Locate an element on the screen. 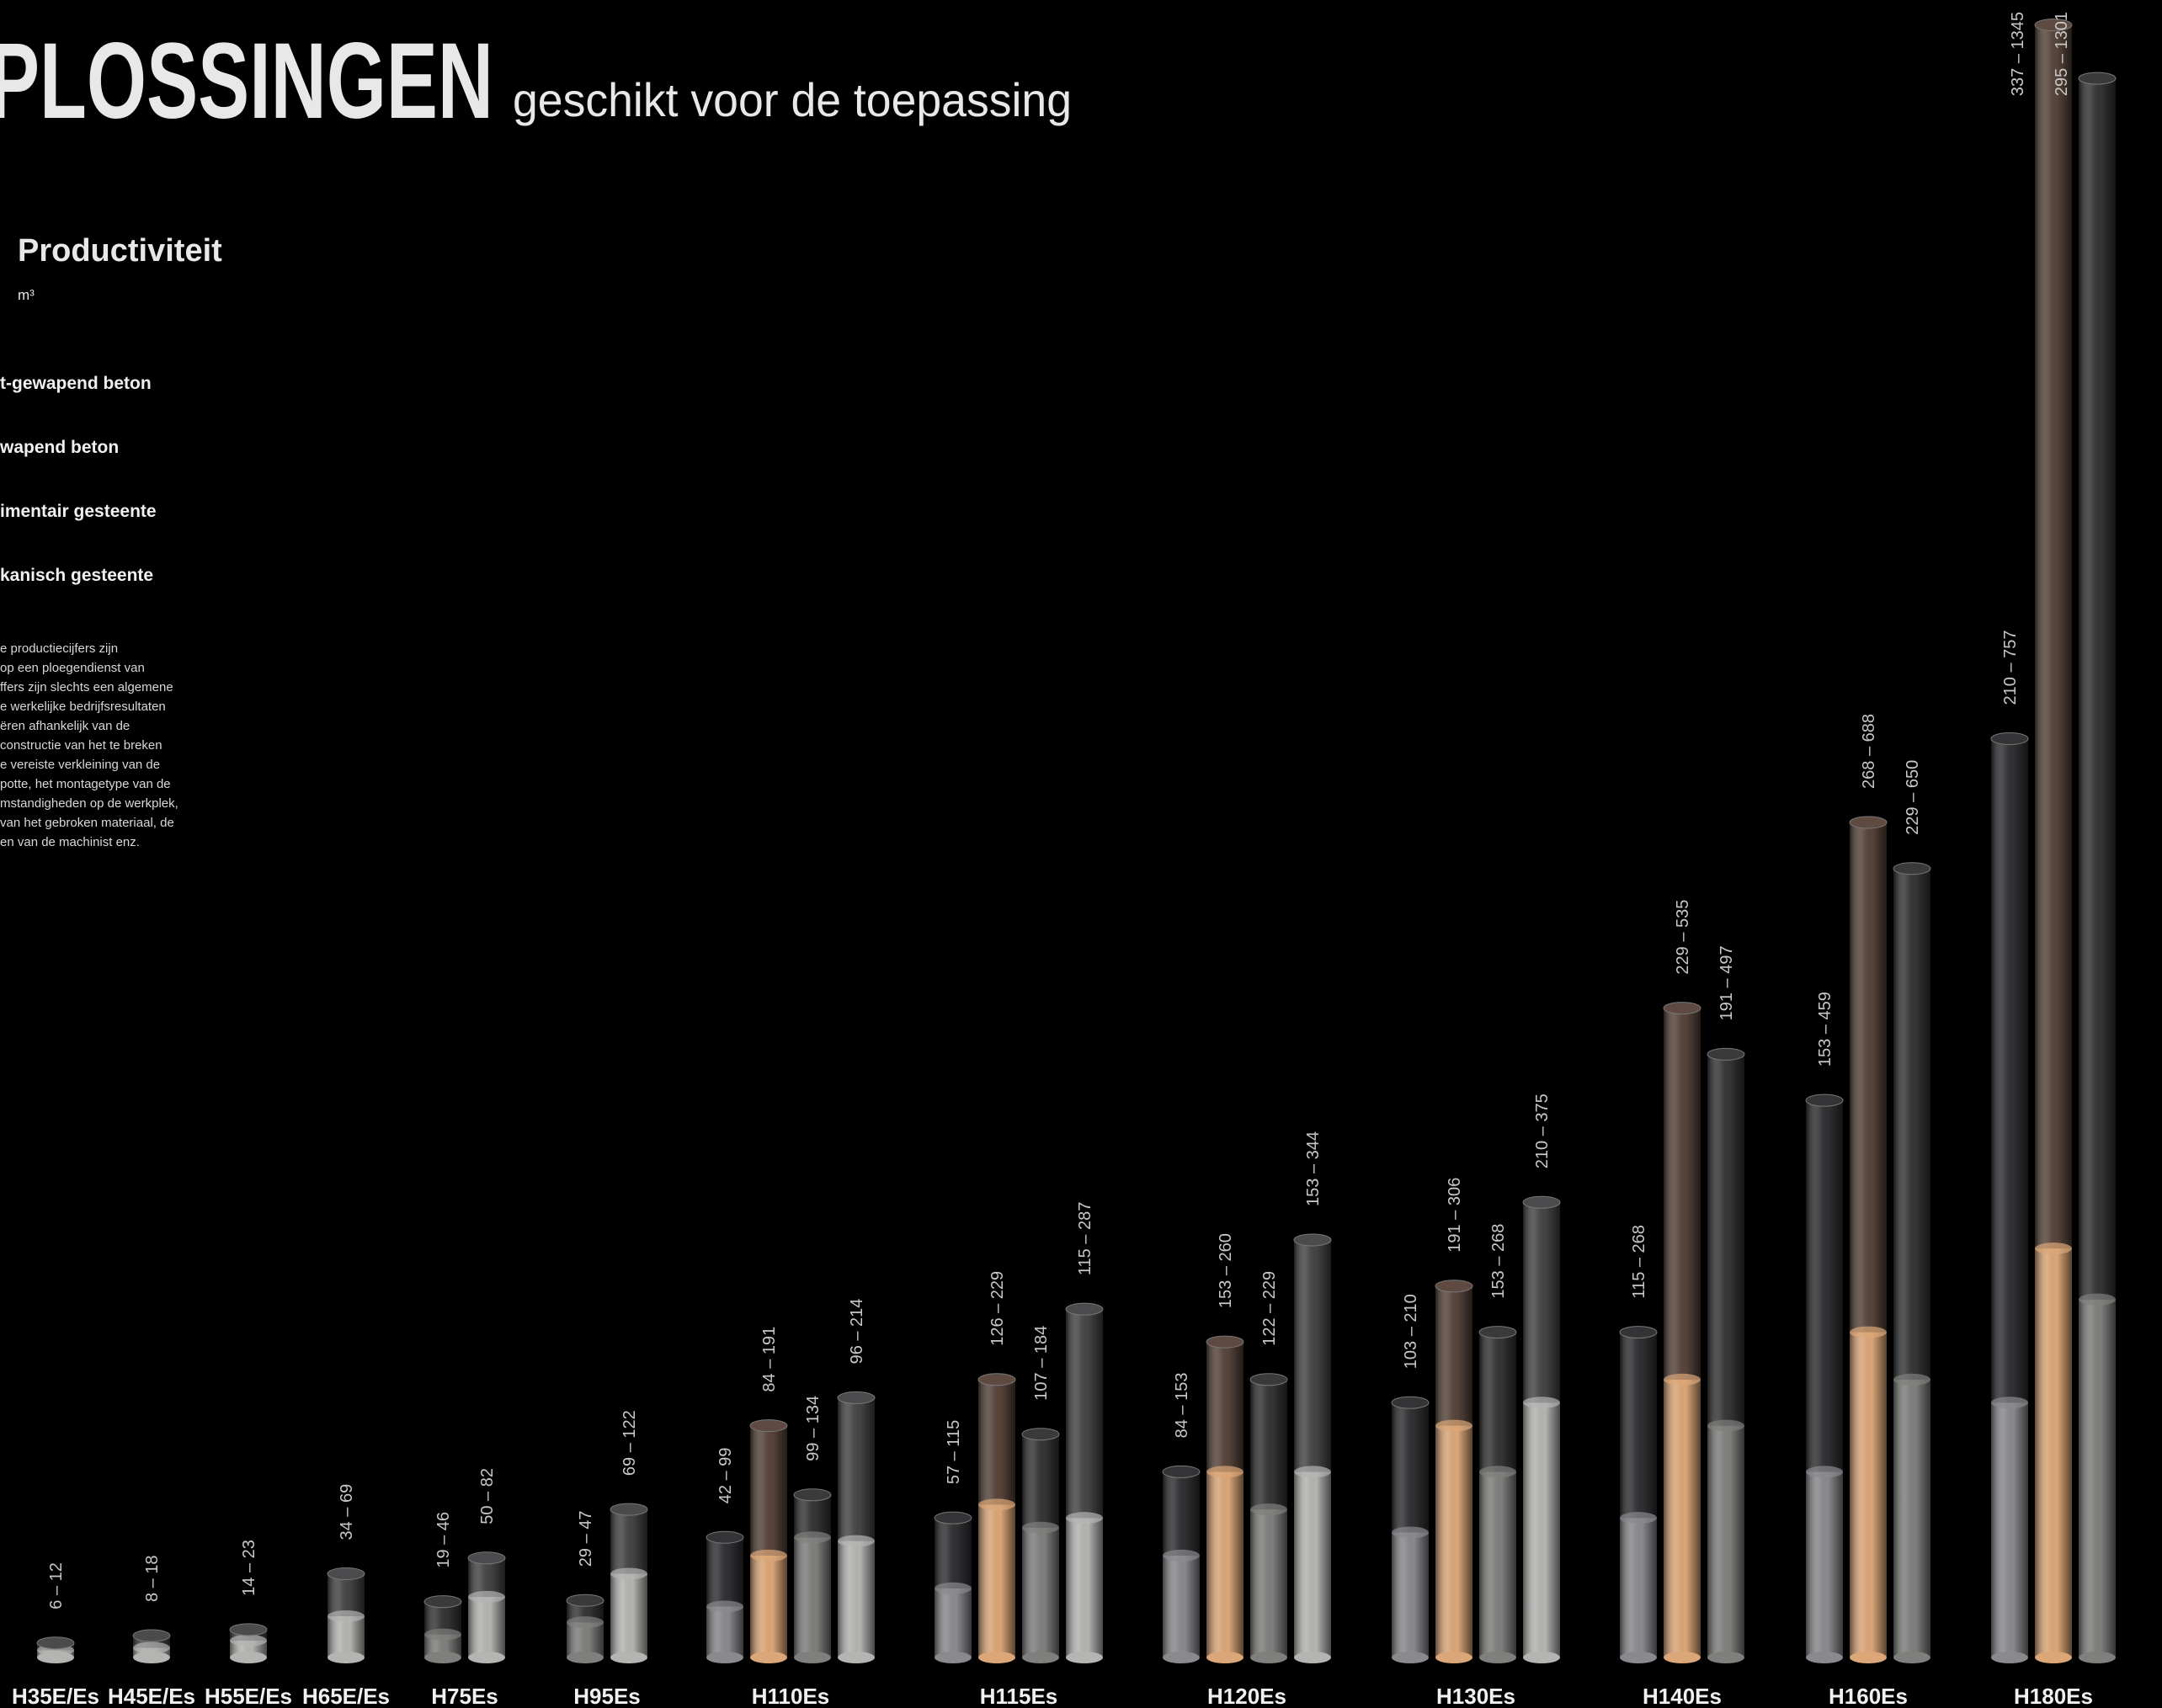 This screenshot has width=2162, height=1708. value-label: 210 – 375 is located at coordinates (1542, 1130).